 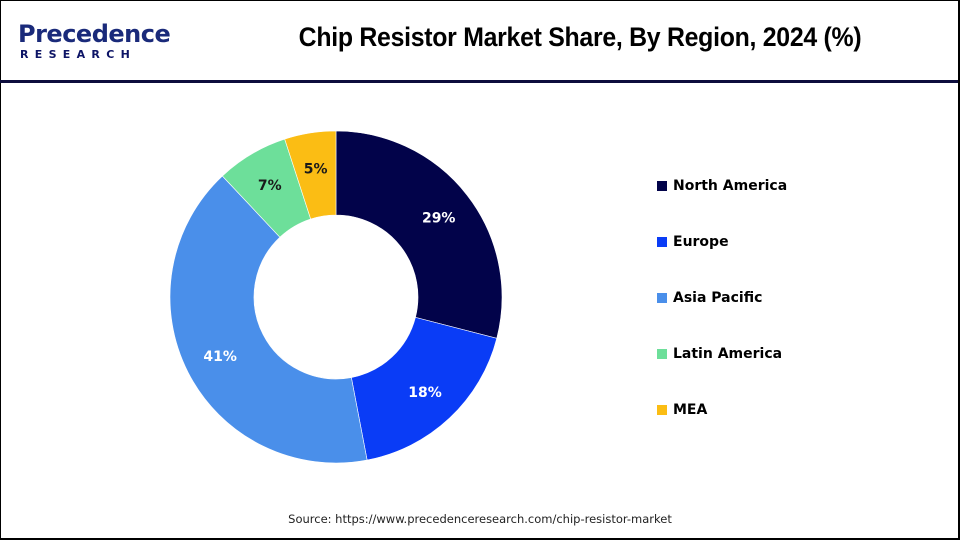 What do you see at coordinates (419, 234) in the screenshot?
I see `donut-slice-north-america` at bounding box center [419, 234].